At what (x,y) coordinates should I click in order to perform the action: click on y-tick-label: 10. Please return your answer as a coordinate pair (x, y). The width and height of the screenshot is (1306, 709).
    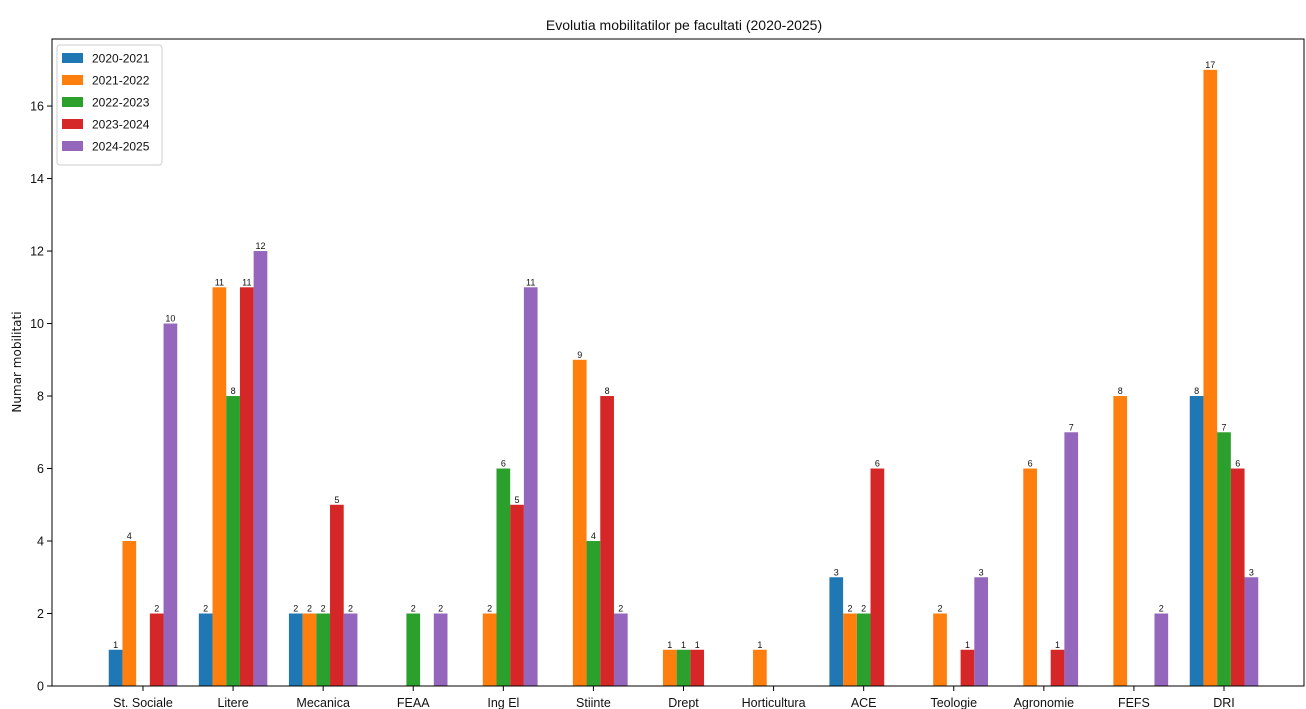
    Looking at the image, I should click on (37, 324).